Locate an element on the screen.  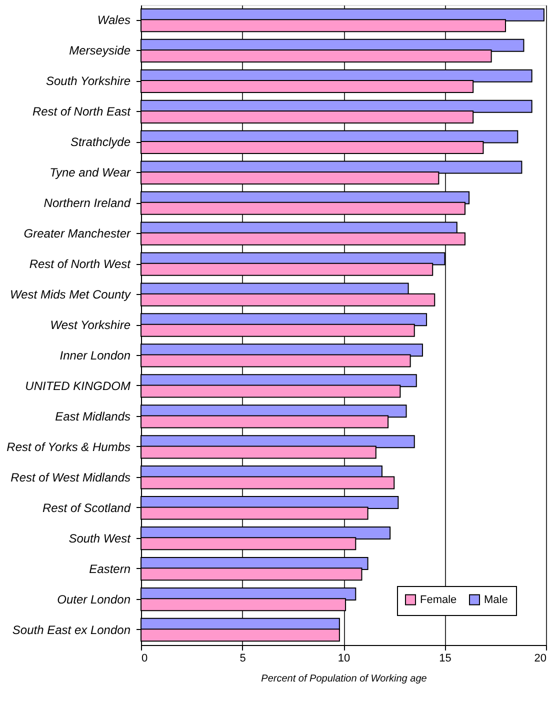
legend-label: Female is located at coordinates (438, 600).